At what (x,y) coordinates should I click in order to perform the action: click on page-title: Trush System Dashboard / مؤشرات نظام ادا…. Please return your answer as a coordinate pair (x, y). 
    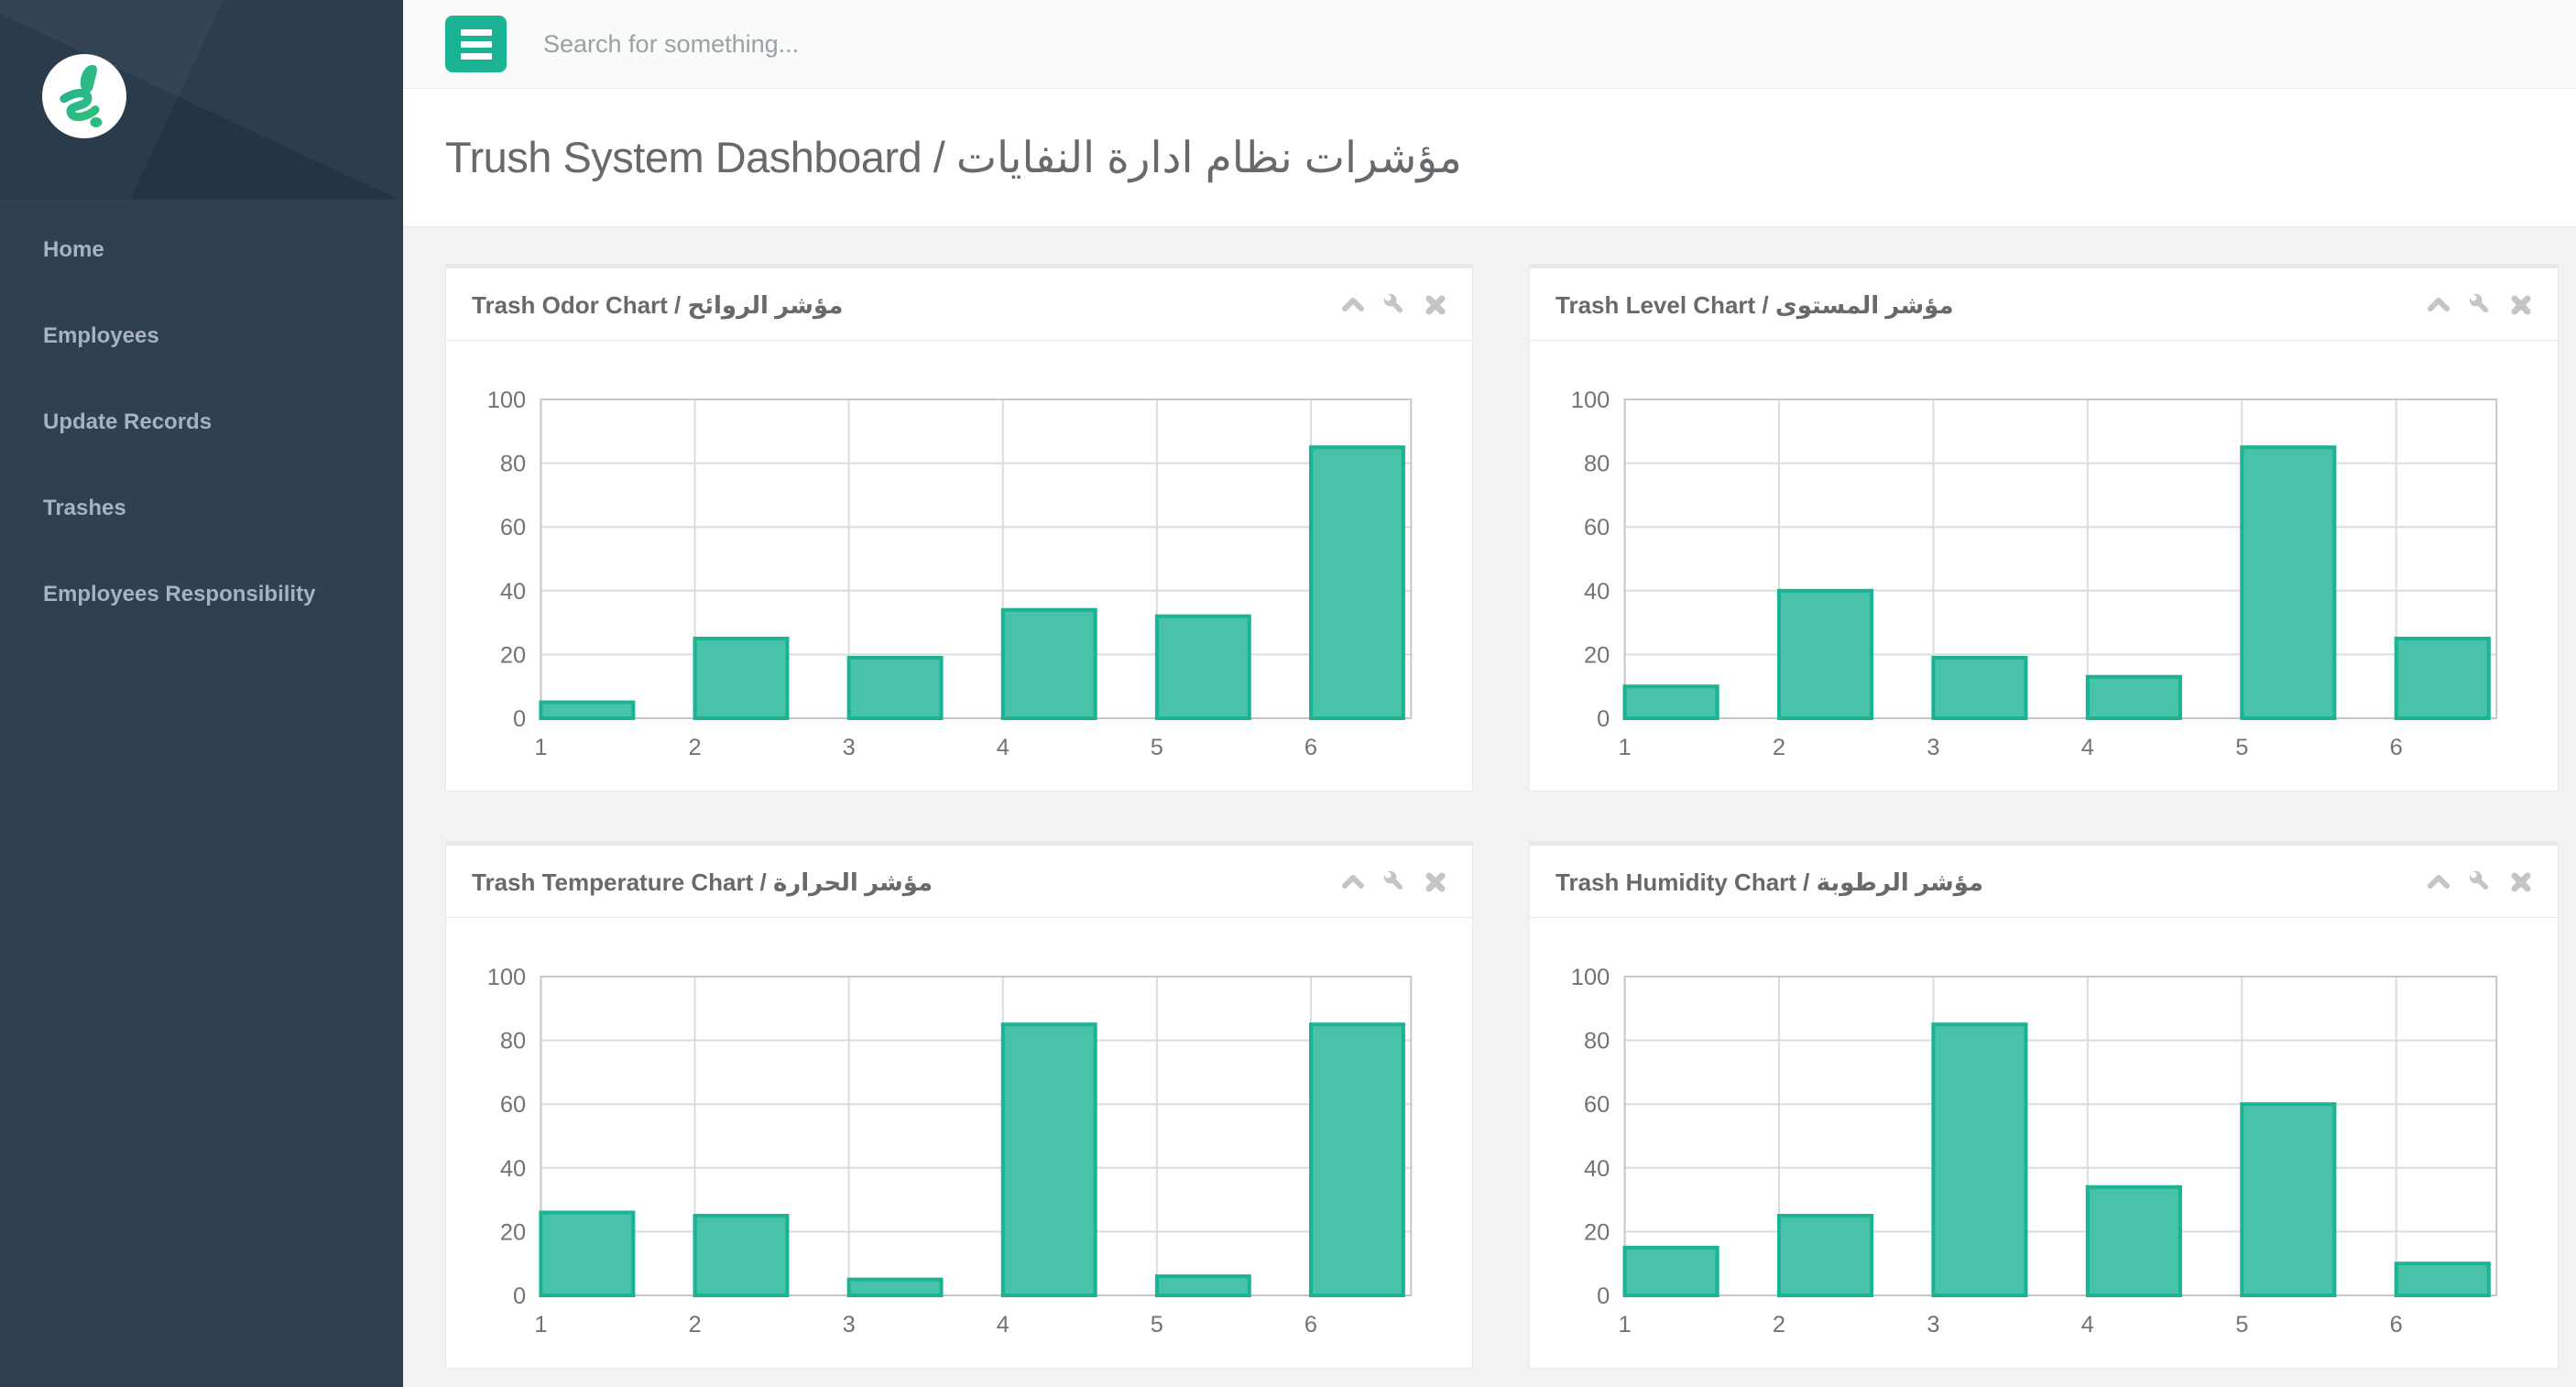
    Looking at the image, I should click on (954, 157).